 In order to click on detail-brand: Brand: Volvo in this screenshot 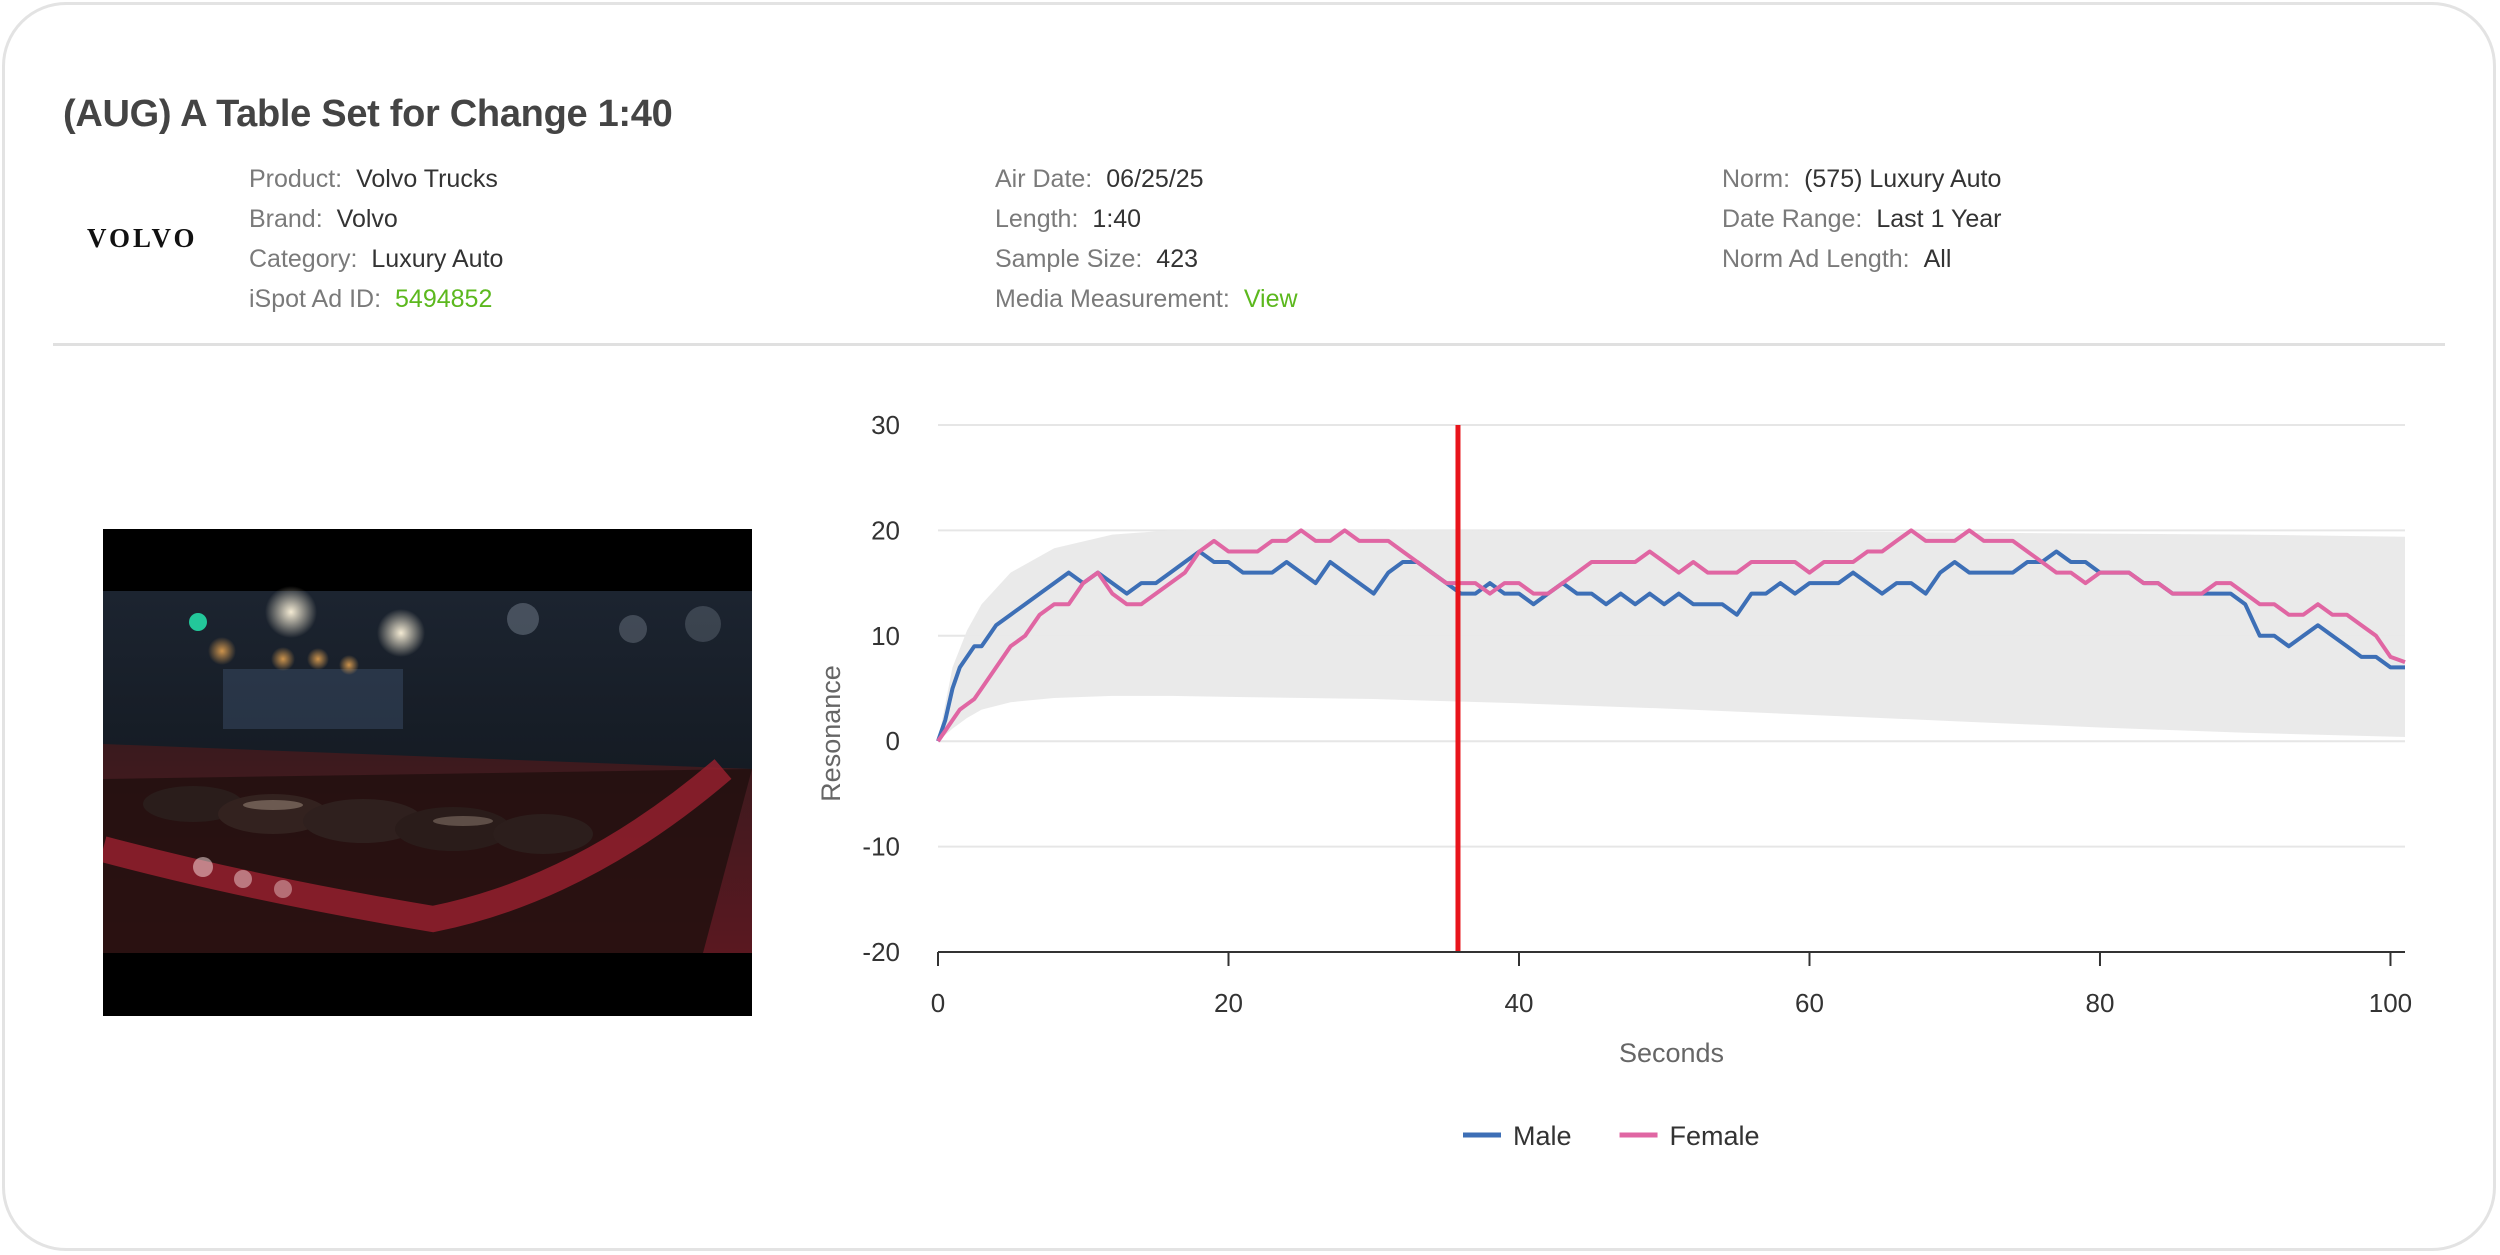, I will do `click(323, 219)`.